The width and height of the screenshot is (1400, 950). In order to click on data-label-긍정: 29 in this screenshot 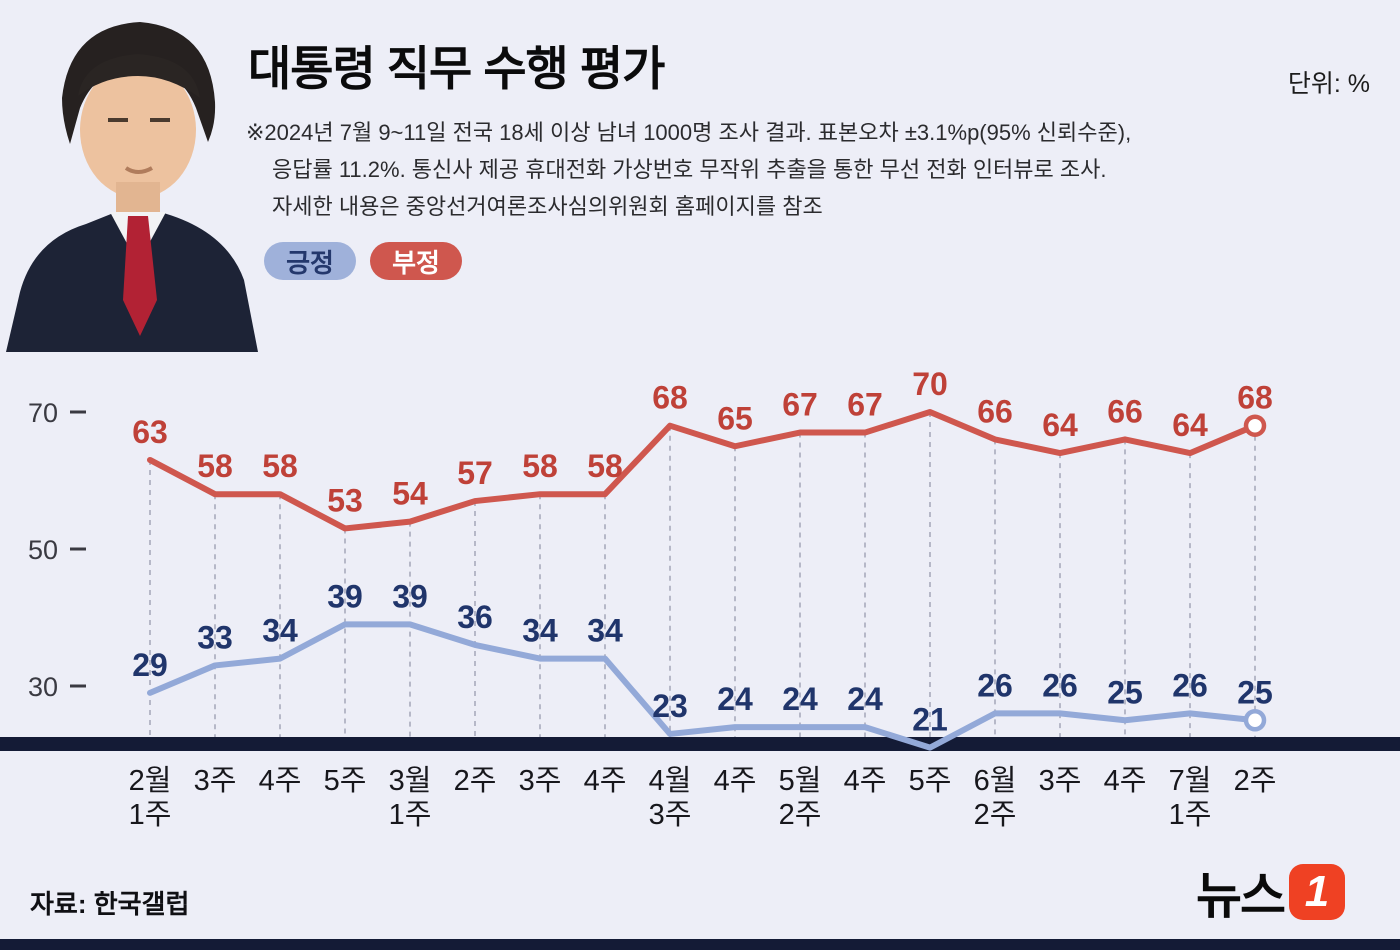, I will do `click(150, 665)`.